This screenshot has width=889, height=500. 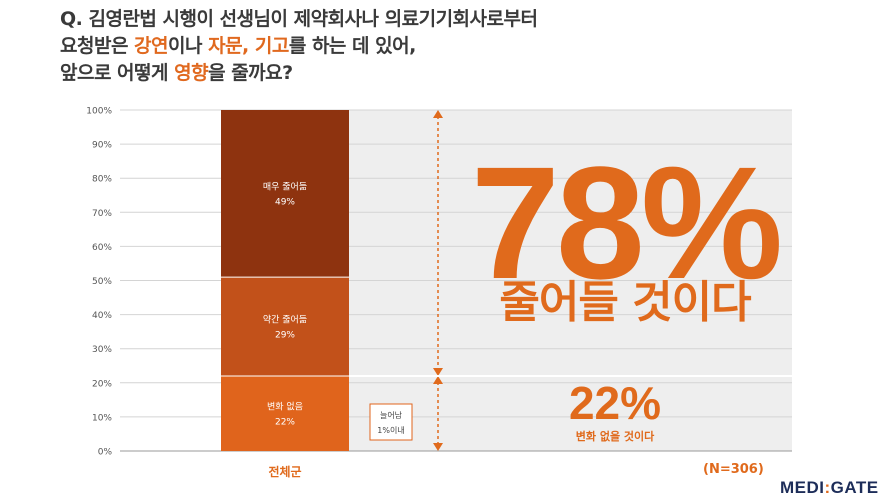 What do you see at coordinates (285, 336) in the screenshot?
I see `segment-value: 29%` at bounding box center [285, 336].